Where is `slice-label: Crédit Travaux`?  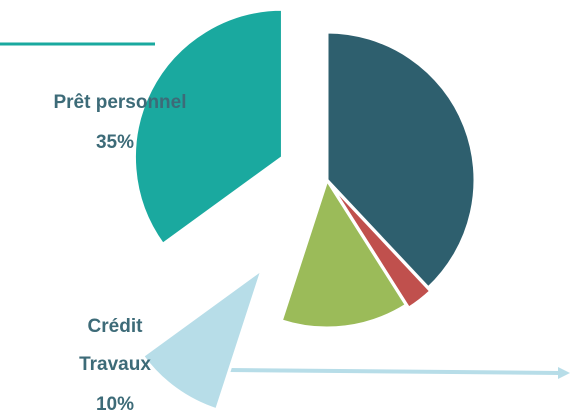
slice-label: Crédit Travaux is located at coordinates (115, 345).